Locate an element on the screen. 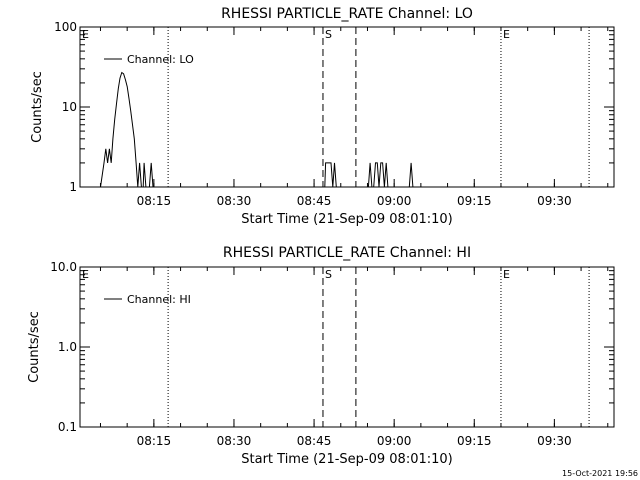 Image resolution: width=640 pixels, height=480 pixels. hi-x-tick-label: 09:15 is located at coordinates (474, 441).